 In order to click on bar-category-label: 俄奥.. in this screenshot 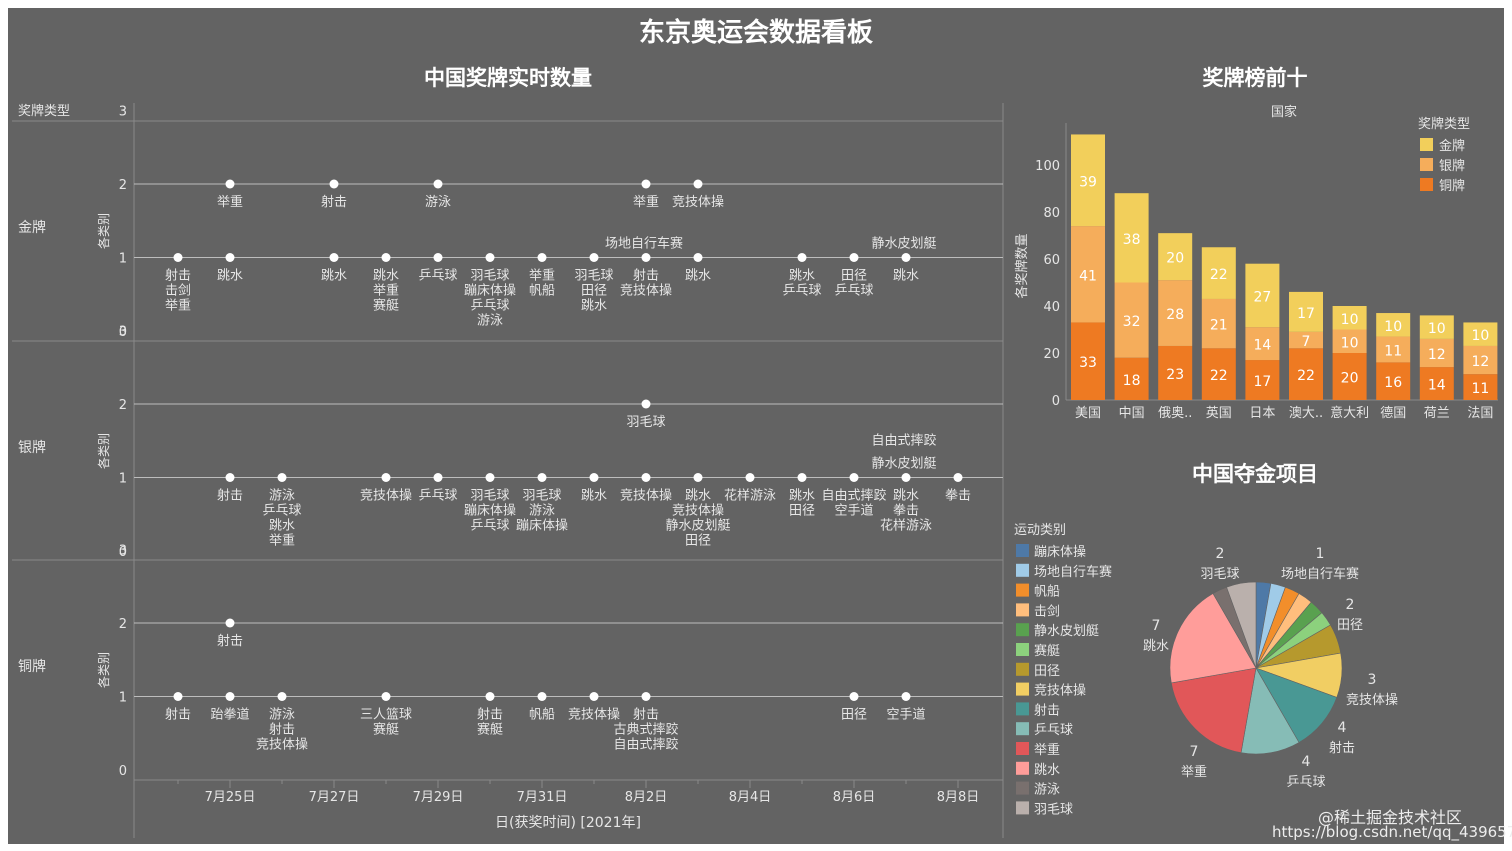, I will do `click(1175, 413)`.